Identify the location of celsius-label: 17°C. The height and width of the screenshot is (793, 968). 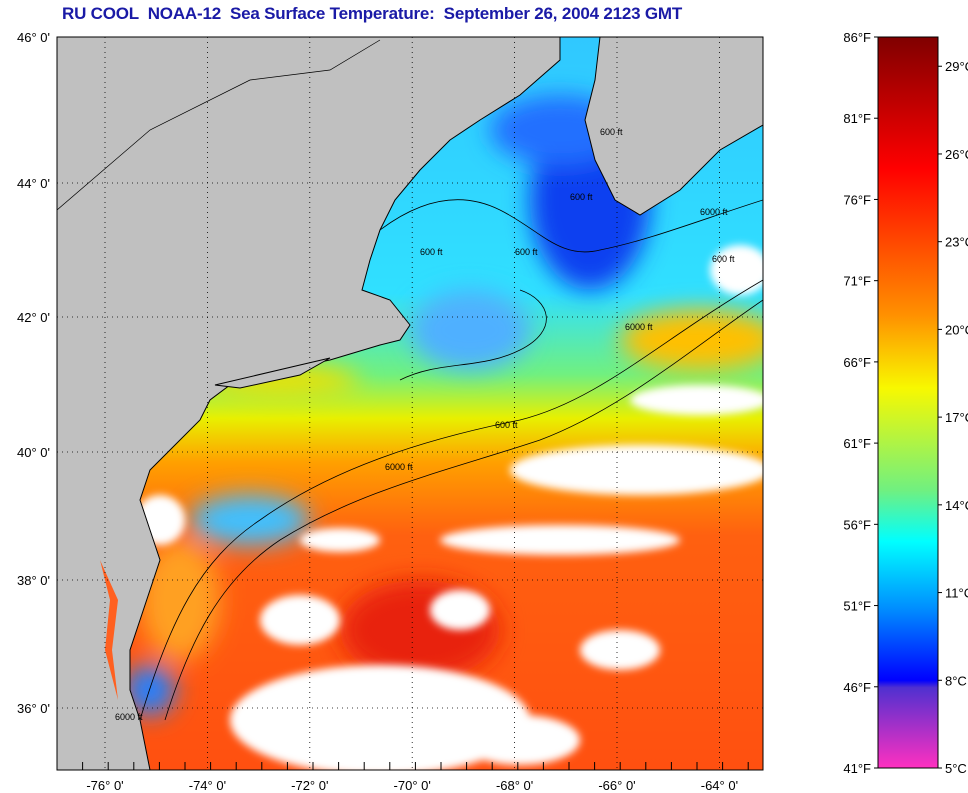
(956, 417).